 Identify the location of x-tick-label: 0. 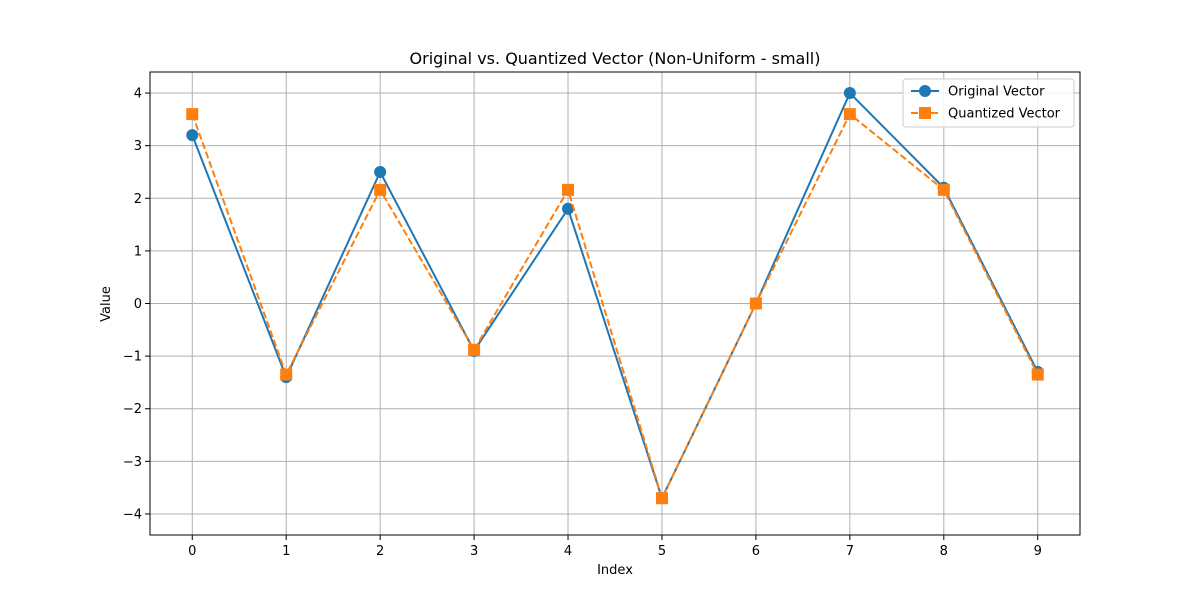
(192, 551).